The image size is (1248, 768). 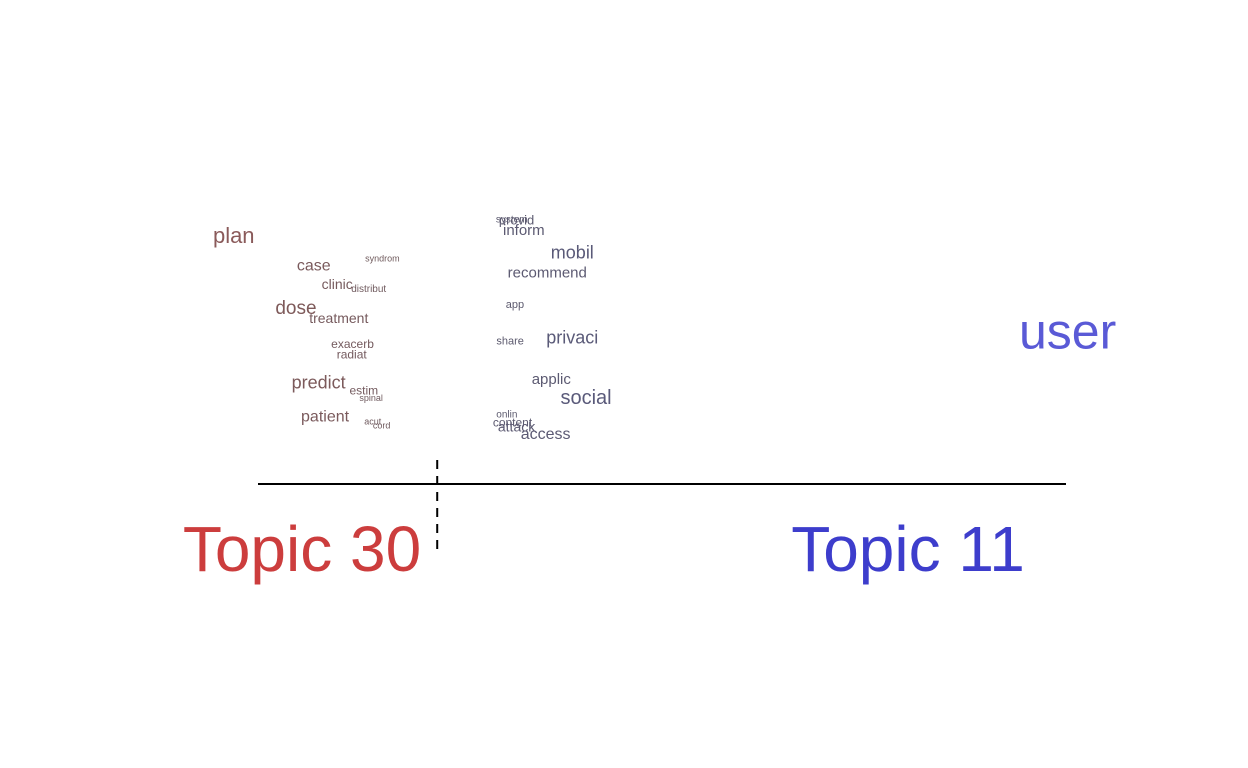 What do you see at coordinates (382, 426) in the screenshot?
I see `word-cord: cord` at bounding box center [382, 426].